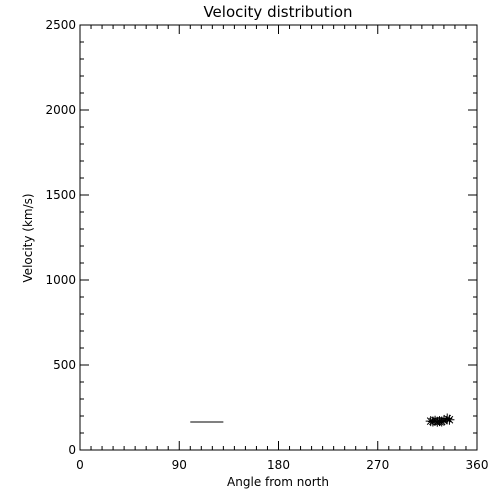 The image size is (500, 500). Describe the element at coordinates (72, 450) in the screenshot. I see `y-tick-label: 0` at that location.